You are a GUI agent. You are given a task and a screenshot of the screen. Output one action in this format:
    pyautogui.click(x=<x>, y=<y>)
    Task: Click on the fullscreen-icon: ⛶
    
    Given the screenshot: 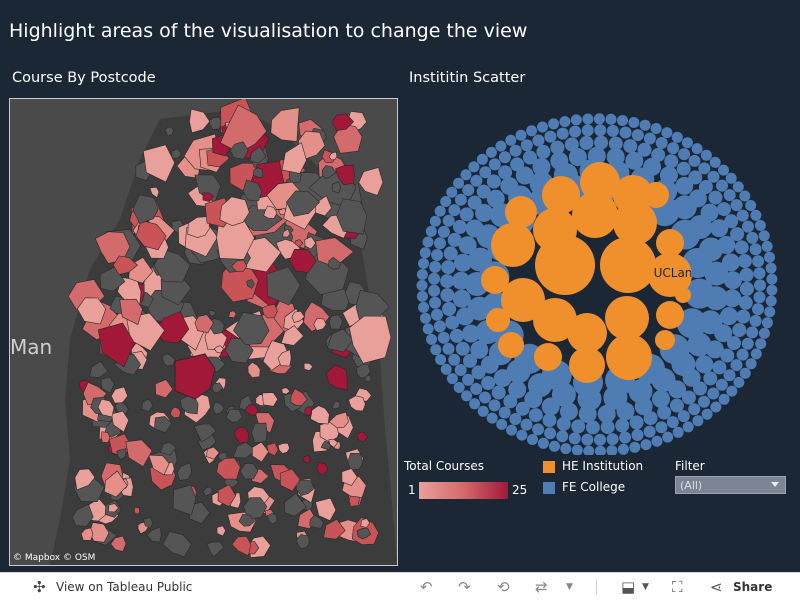 What is the action you would take?
    pyautogui.click(x=677, y=587)
    